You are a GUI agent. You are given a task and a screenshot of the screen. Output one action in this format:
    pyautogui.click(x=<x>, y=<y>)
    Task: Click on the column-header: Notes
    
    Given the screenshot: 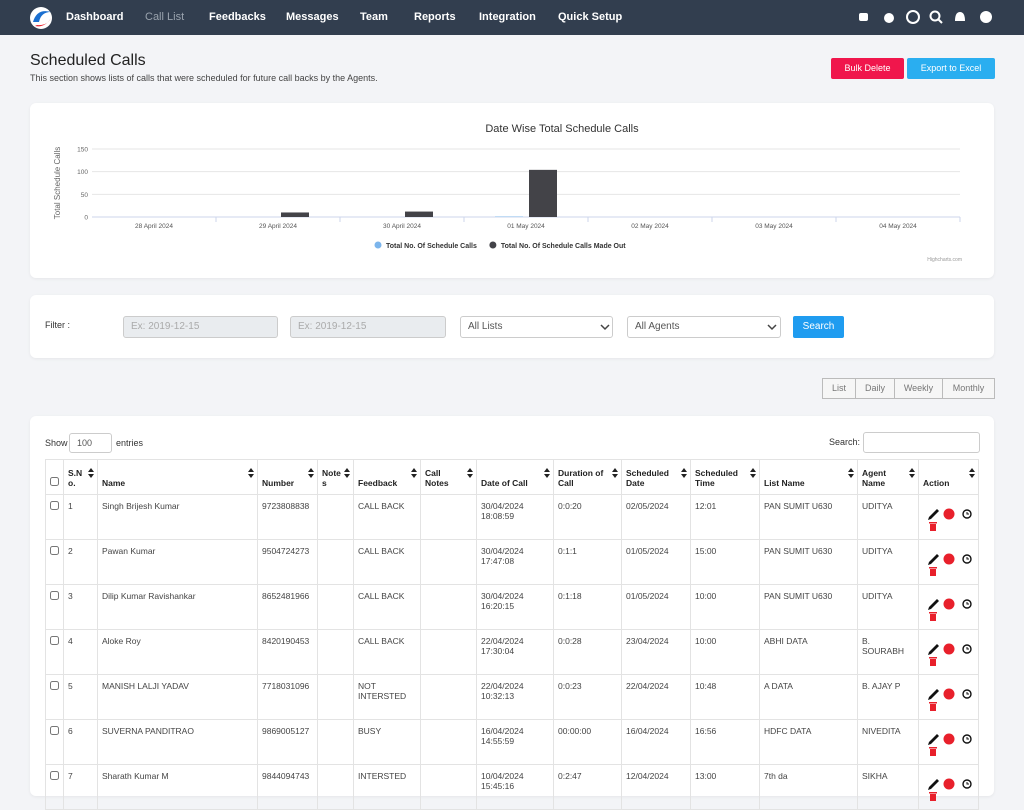 What is the action you would take?
    pyautogui.click(x=336, y=477)
    